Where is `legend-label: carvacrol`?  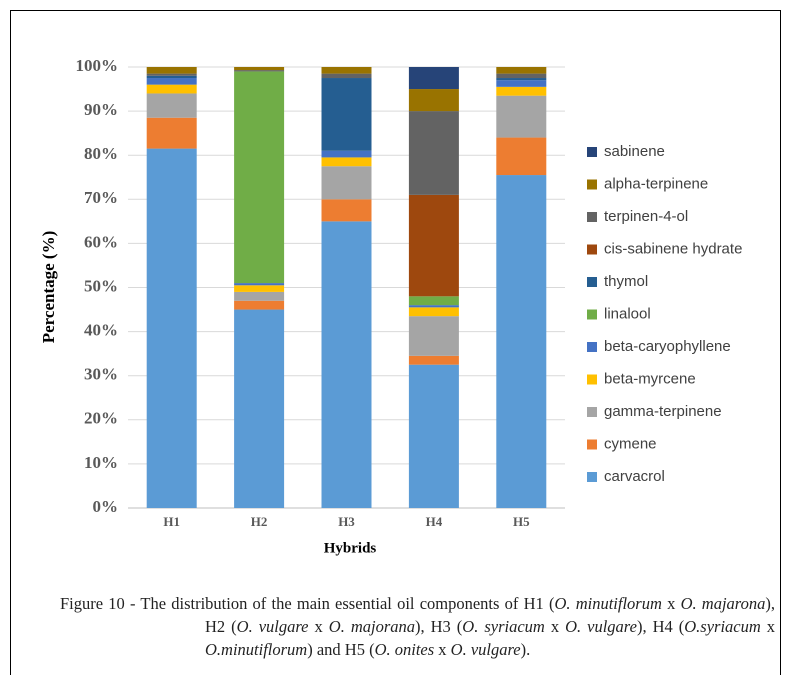 legend-label: carvacrol is located at coordinates (634, 476).